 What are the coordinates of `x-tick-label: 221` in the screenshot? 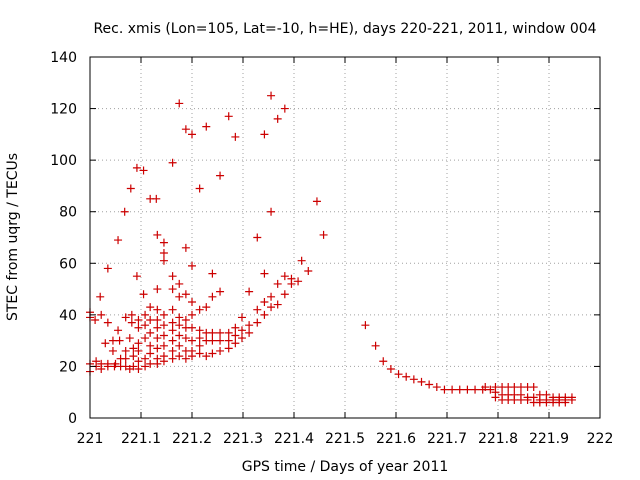 It's located at (90, 439).